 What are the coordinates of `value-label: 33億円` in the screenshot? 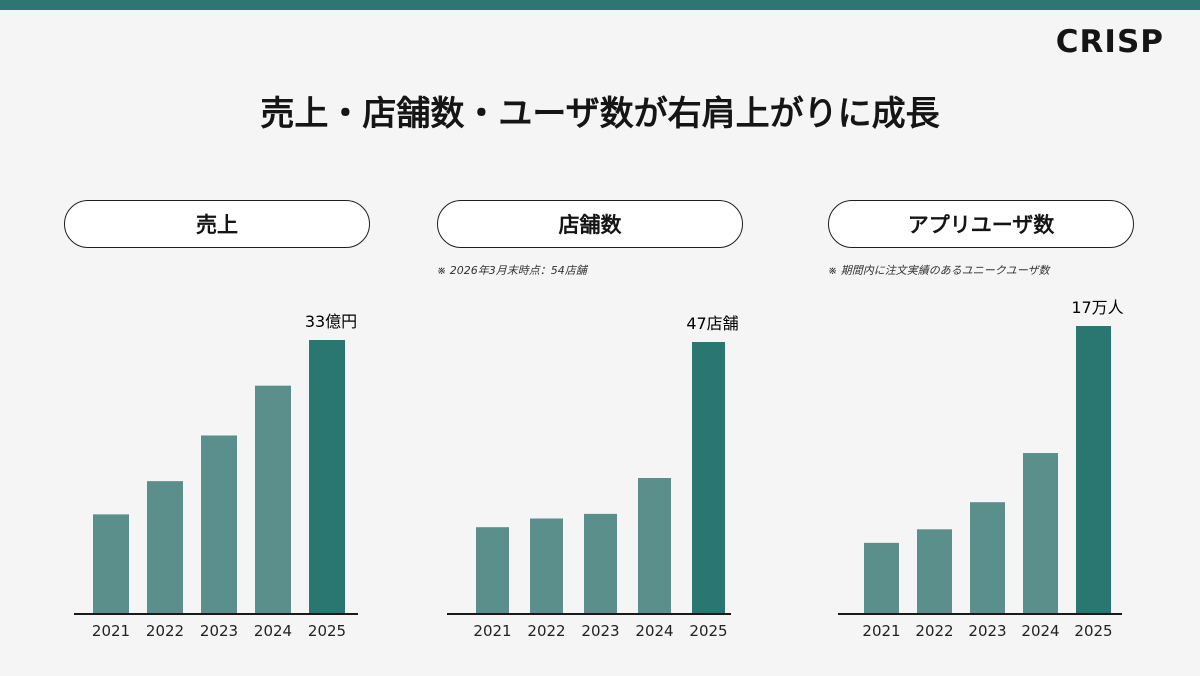 It's located at (331, 321).